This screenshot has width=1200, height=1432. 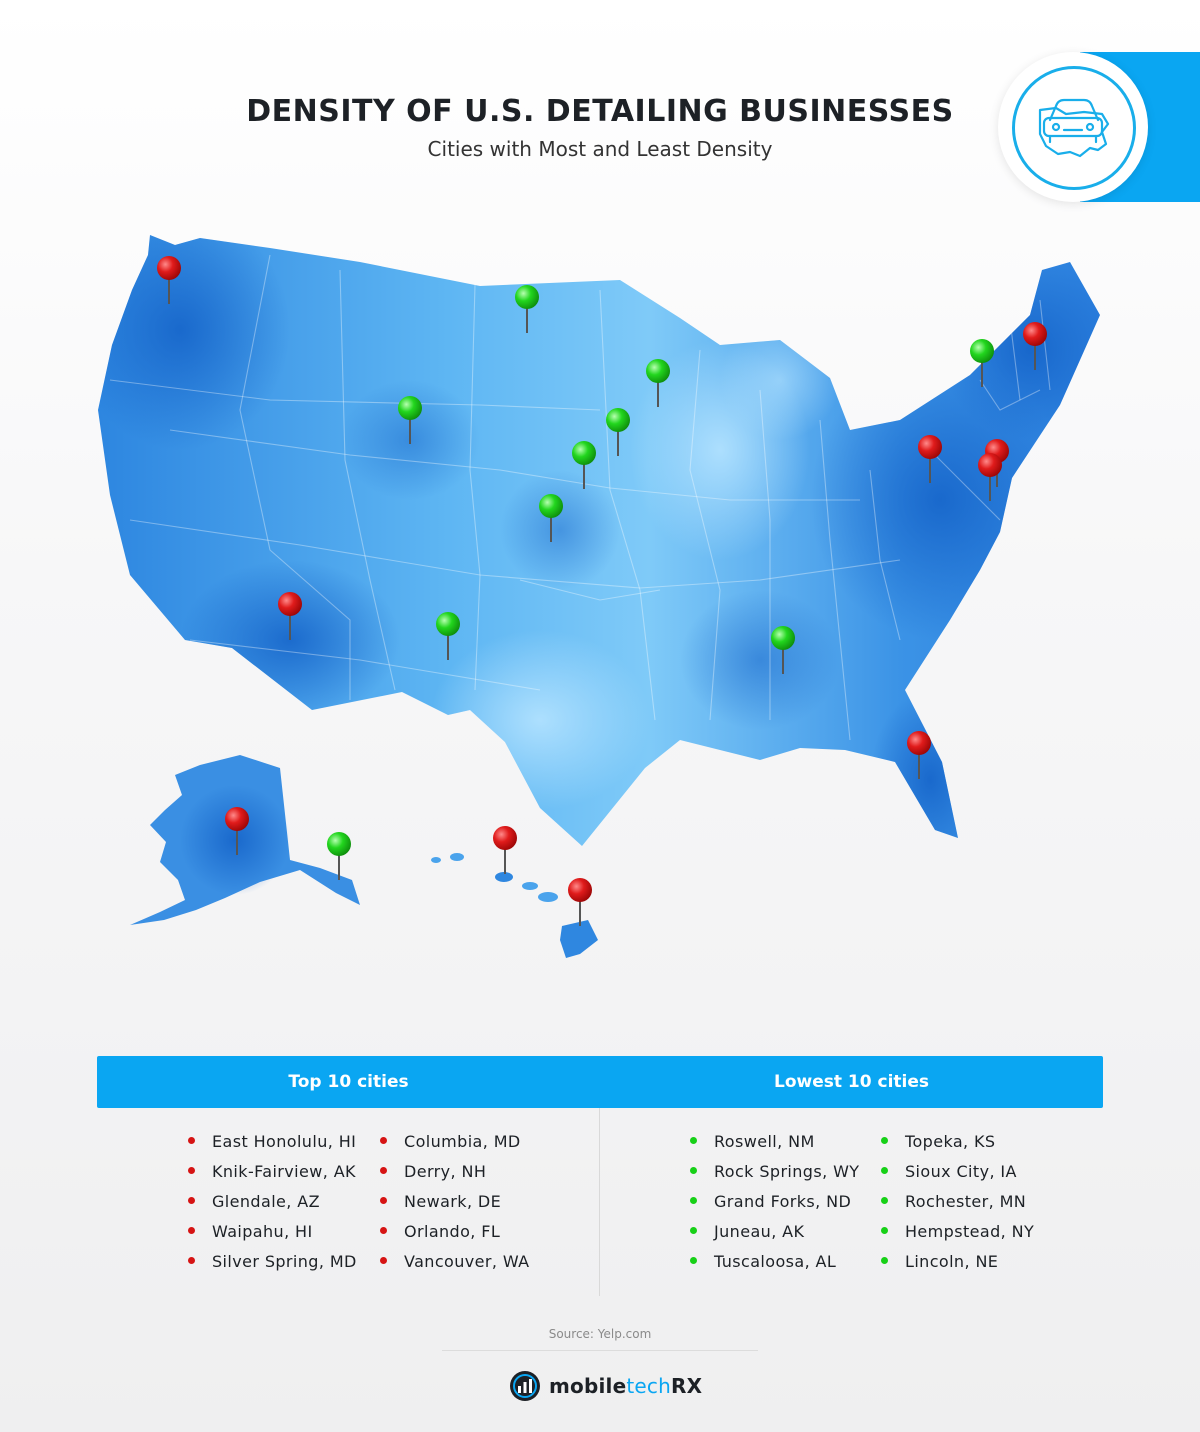 I want to click on list-item: Waipahu, HI, so click(x=272, y=1232).